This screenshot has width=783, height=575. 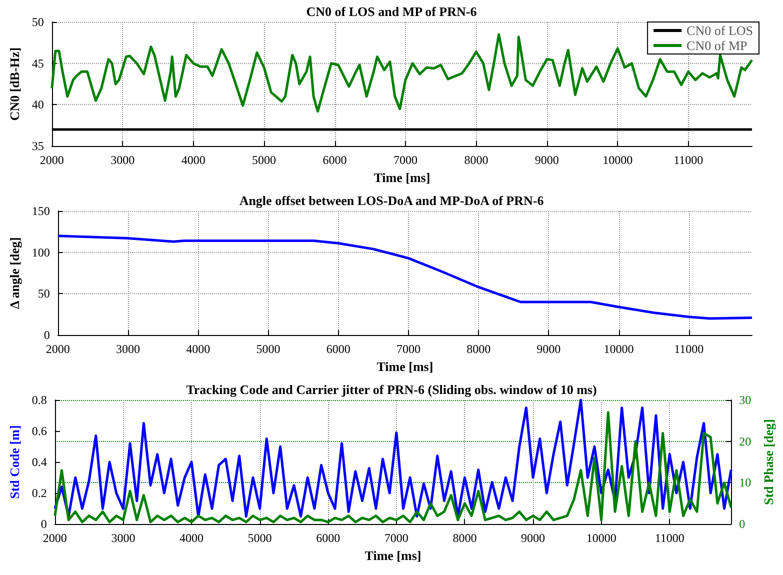 I want to click on y2-axis-title: Std Phase [deg], so click(x=768, y=462).